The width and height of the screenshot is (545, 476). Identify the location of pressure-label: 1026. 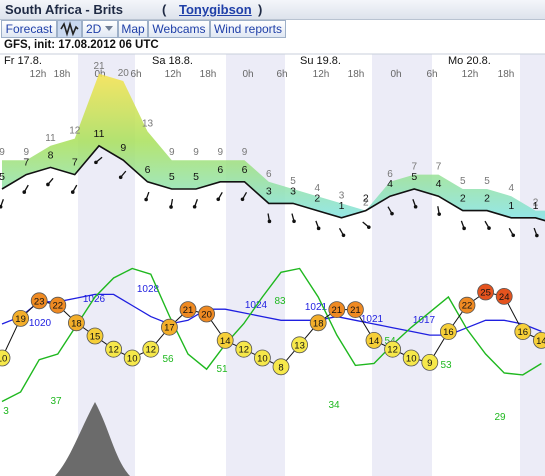
(94, 299).